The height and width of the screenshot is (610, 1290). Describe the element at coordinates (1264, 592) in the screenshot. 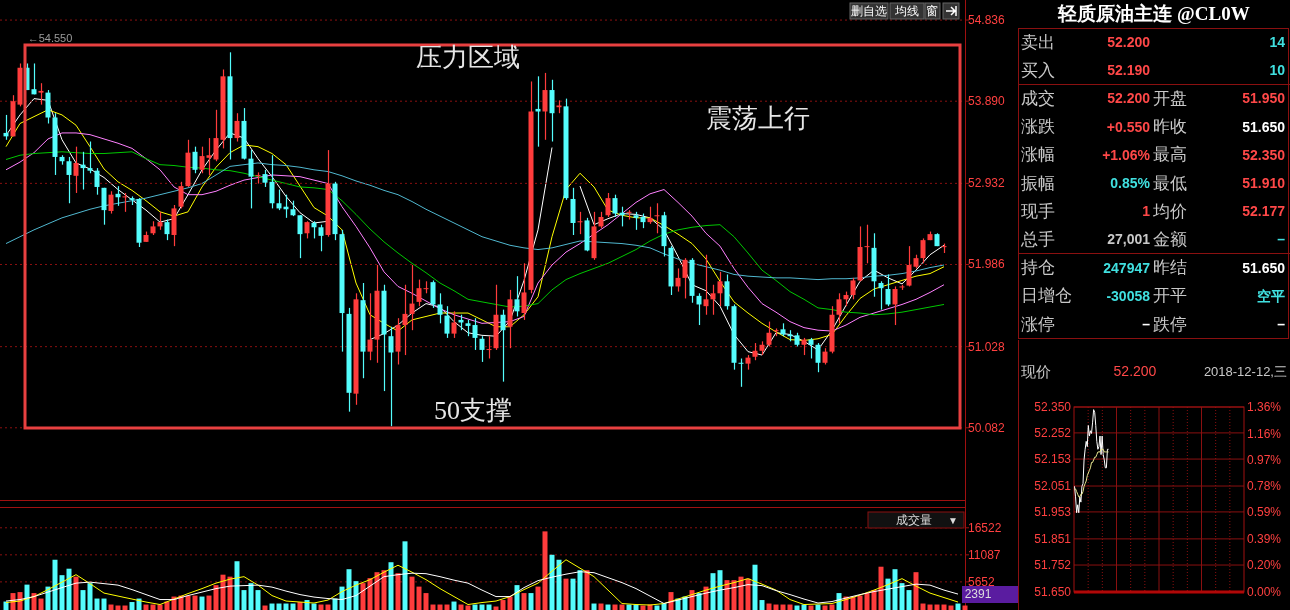

I see `y2-tick-label: 0.00%` at that location.